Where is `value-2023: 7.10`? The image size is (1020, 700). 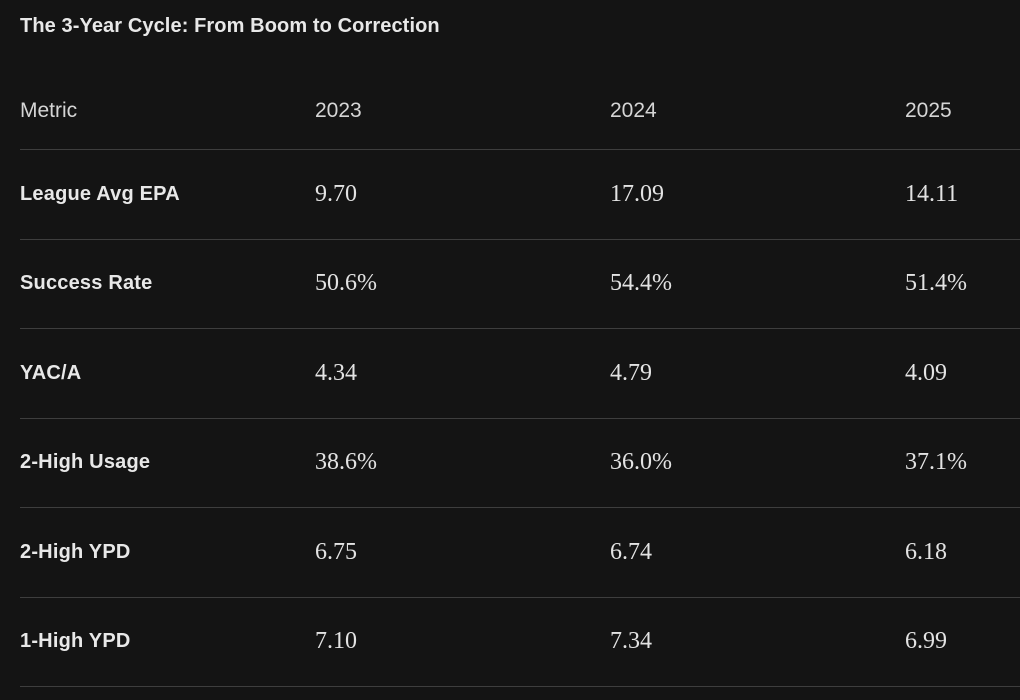 value-2023: 7.10 is located at coordinates (336, 641).